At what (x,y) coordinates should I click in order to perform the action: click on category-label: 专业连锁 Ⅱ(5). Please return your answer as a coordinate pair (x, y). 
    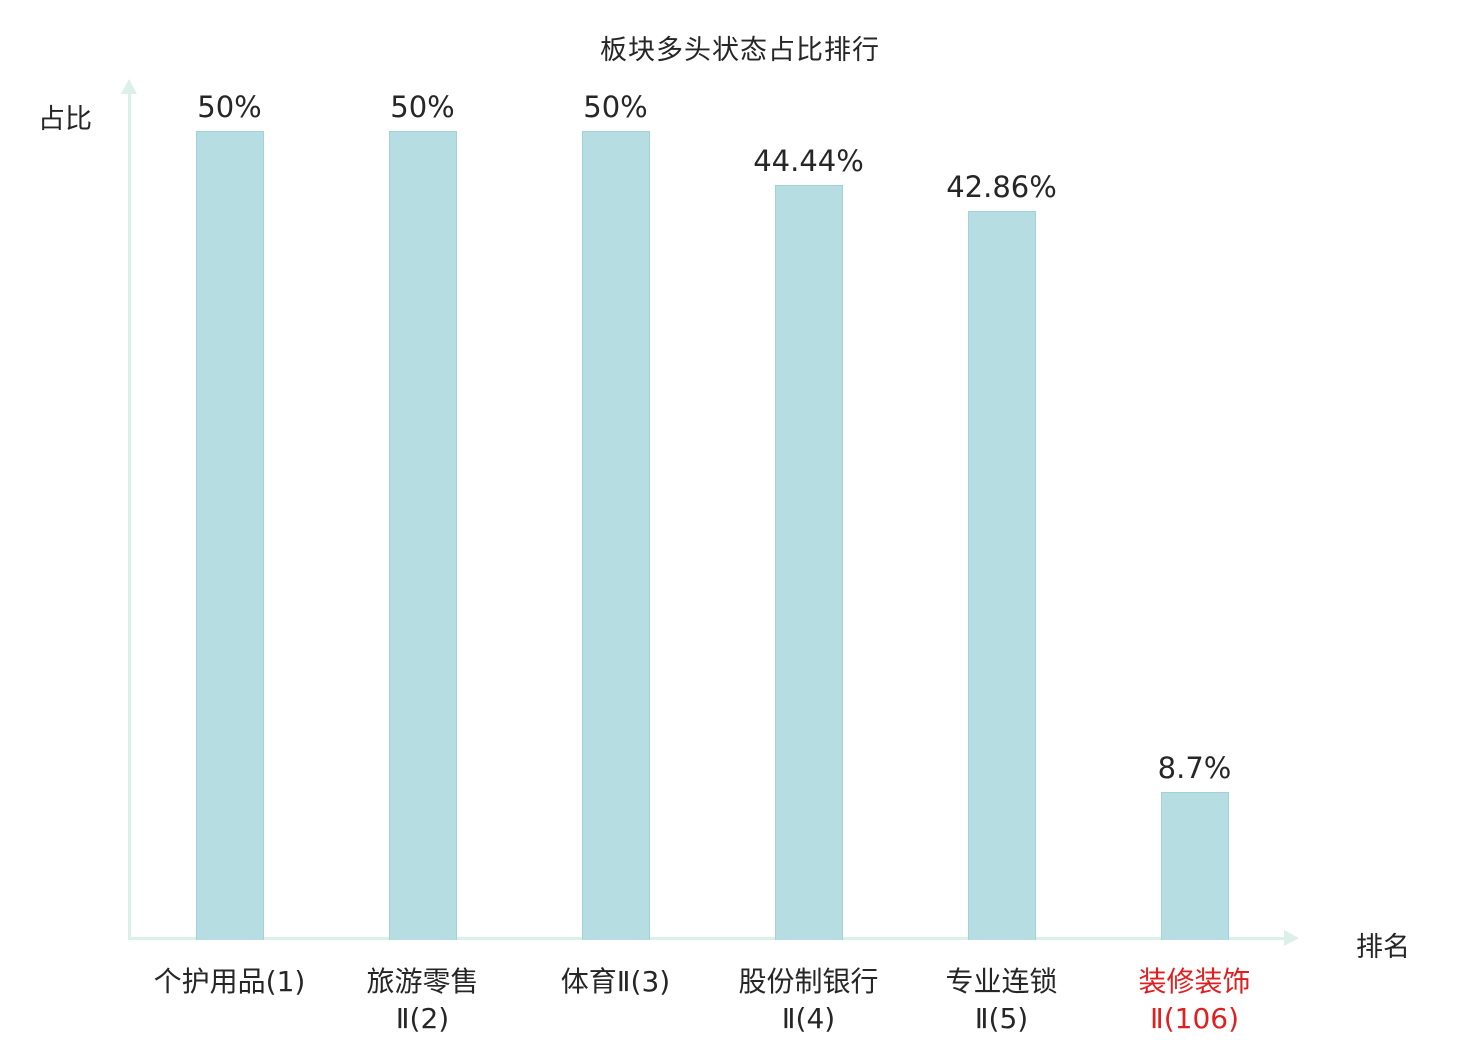
    Looking at the image, I should click on (1001, 1000).